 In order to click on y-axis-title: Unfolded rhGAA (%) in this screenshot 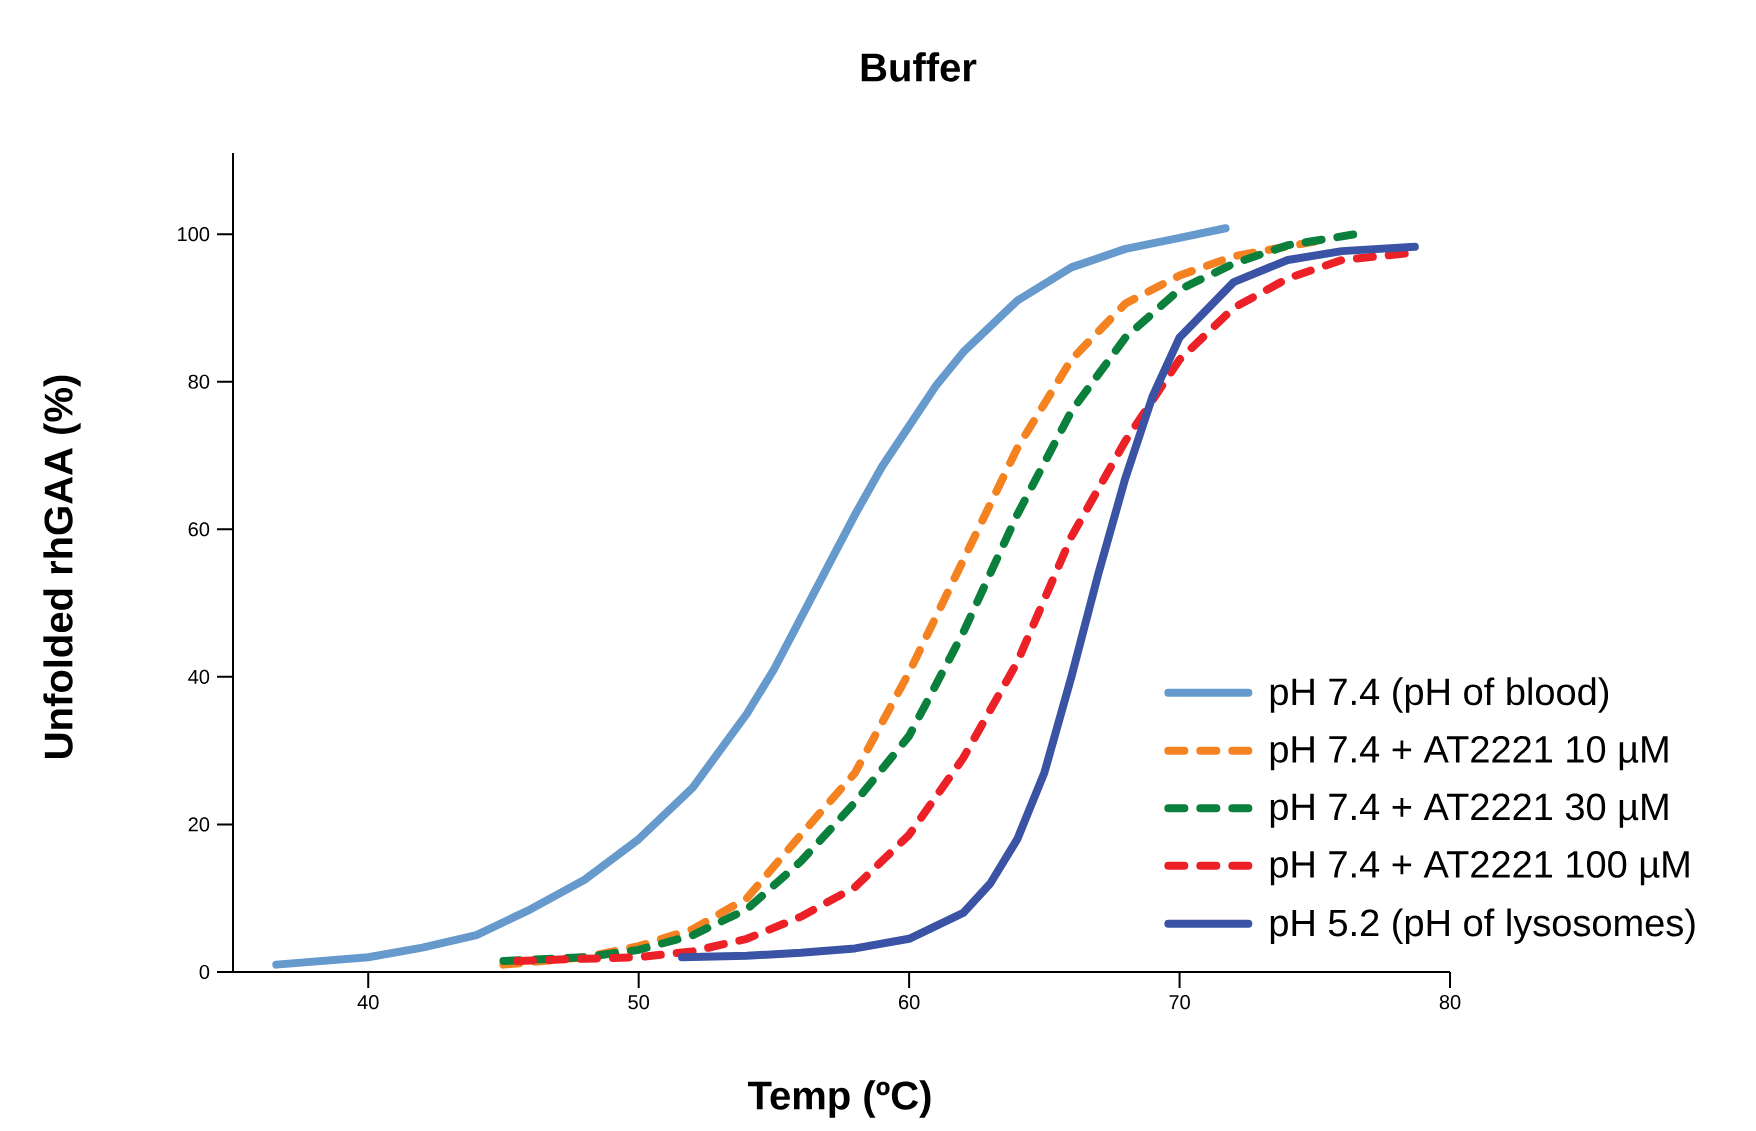, I will do `click(62, 566)`.